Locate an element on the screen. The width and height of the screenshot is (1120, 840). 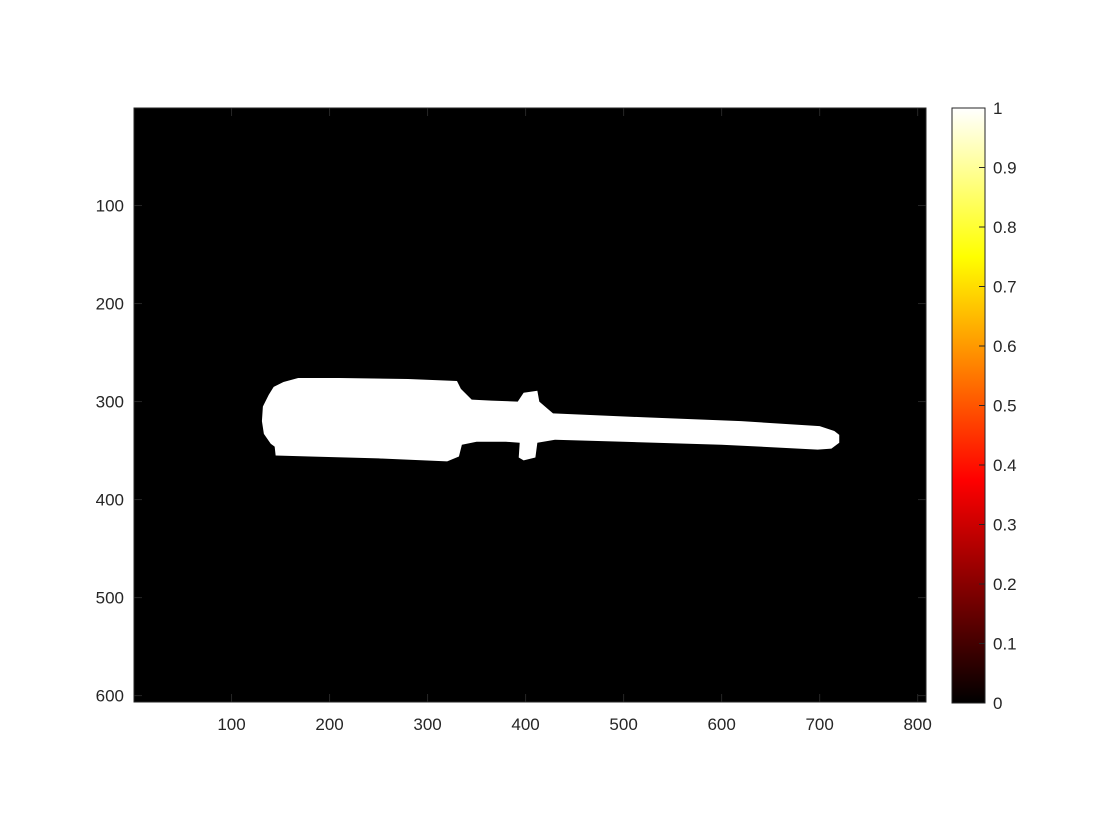
colorbar-tick-label: 0.9 is located at coordinates (1005, 168).